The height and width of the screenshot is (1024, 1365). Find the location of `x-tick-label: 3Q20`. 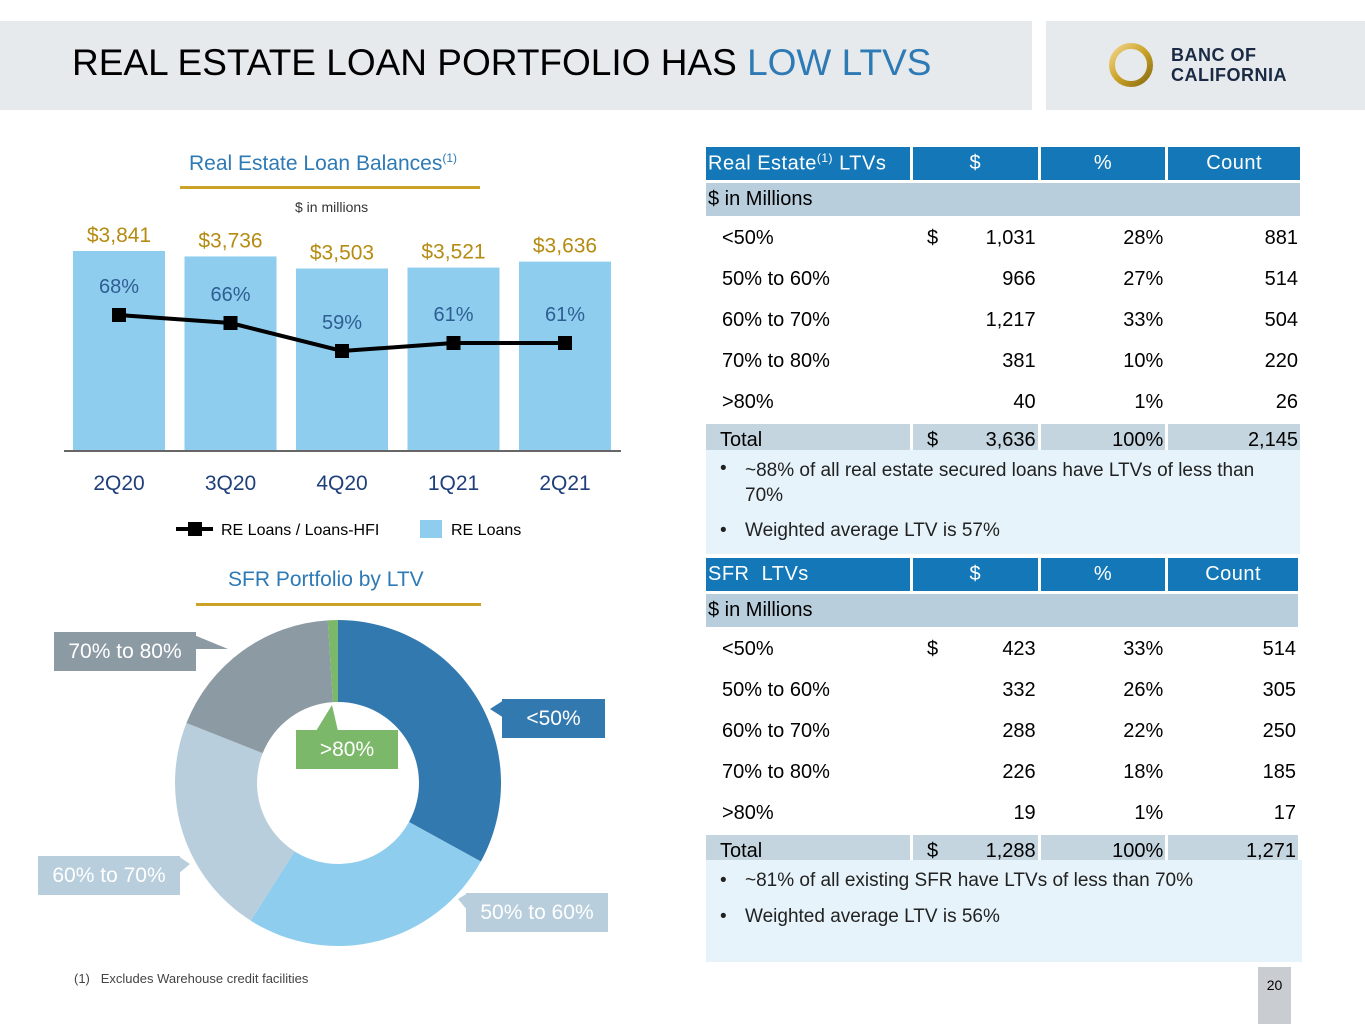

x-tick-label: 3Q20 is located at coordinates (230, 483).